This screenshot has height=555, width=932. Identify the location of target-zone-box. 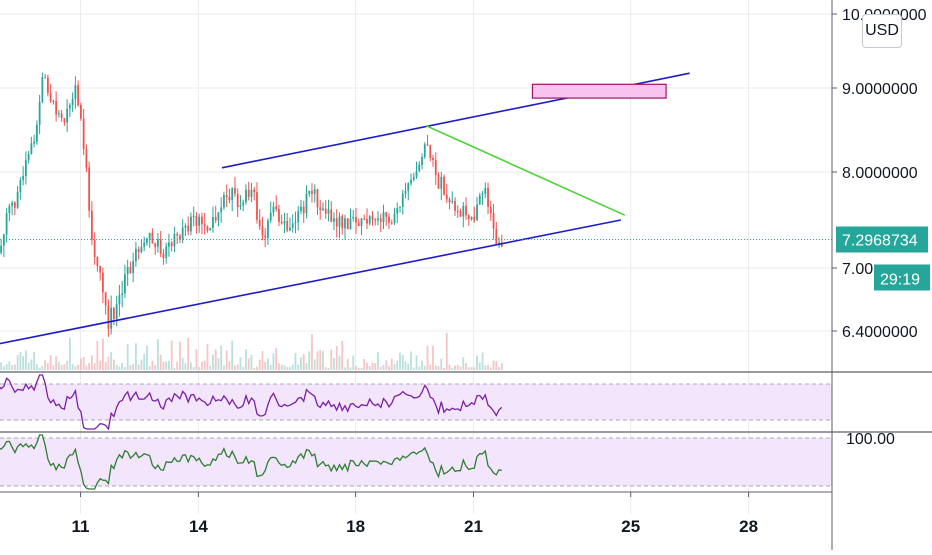
(599, 91).